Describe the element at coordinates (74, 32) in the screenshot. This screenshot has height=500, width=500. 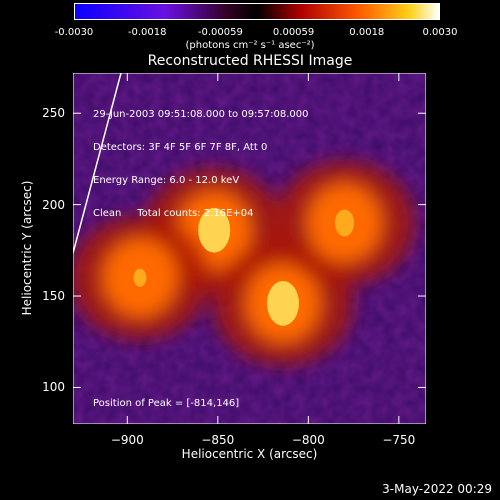
I see `colorbar-tick-label: -0.0030` at that location.